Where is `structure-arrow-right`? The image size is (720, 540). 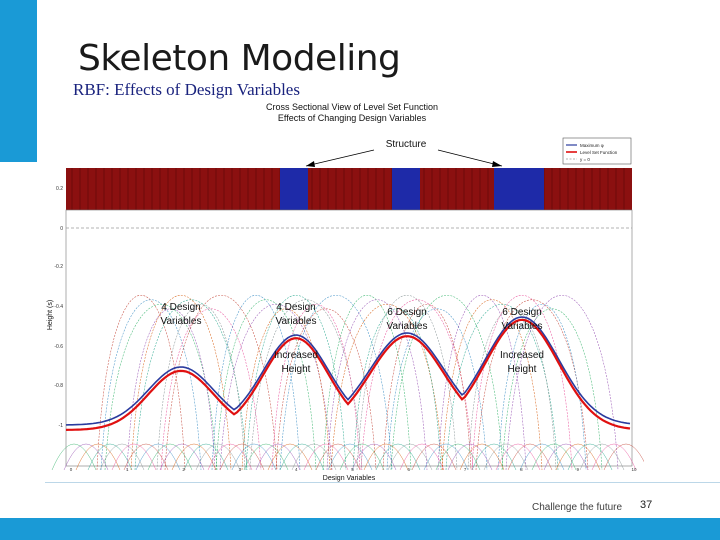
structure-arrow-right is located at coordinates (470, 158).